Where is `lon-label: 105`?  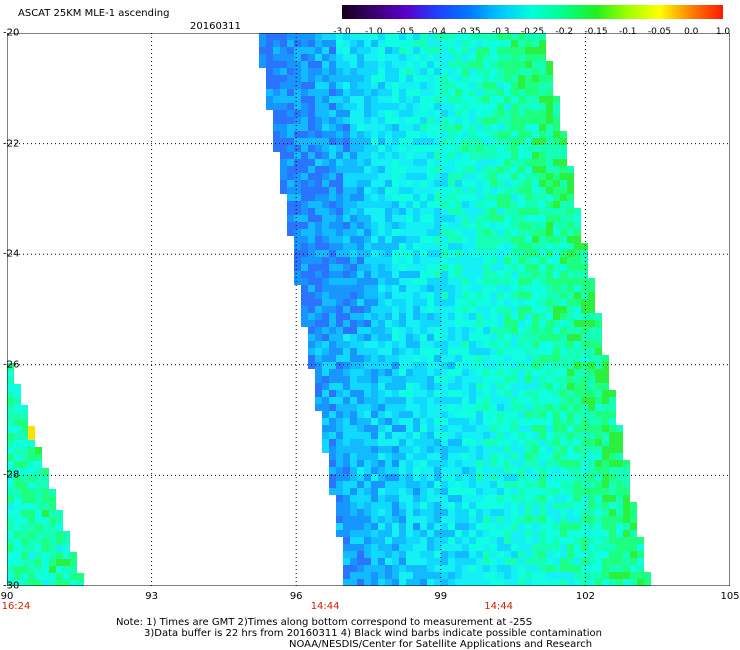
lon-label: 105 is located at coordinates (730, 596).